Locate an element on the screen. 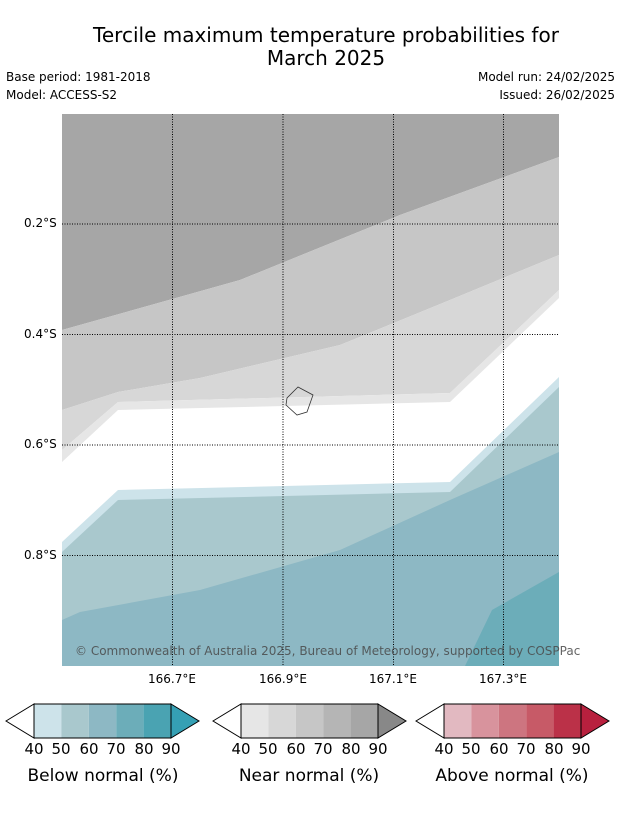 The image size is (621, 839). meta-right: Model run: 24/02/2025 Issued: 26/02/2025 is located at coordinates (546, 86).